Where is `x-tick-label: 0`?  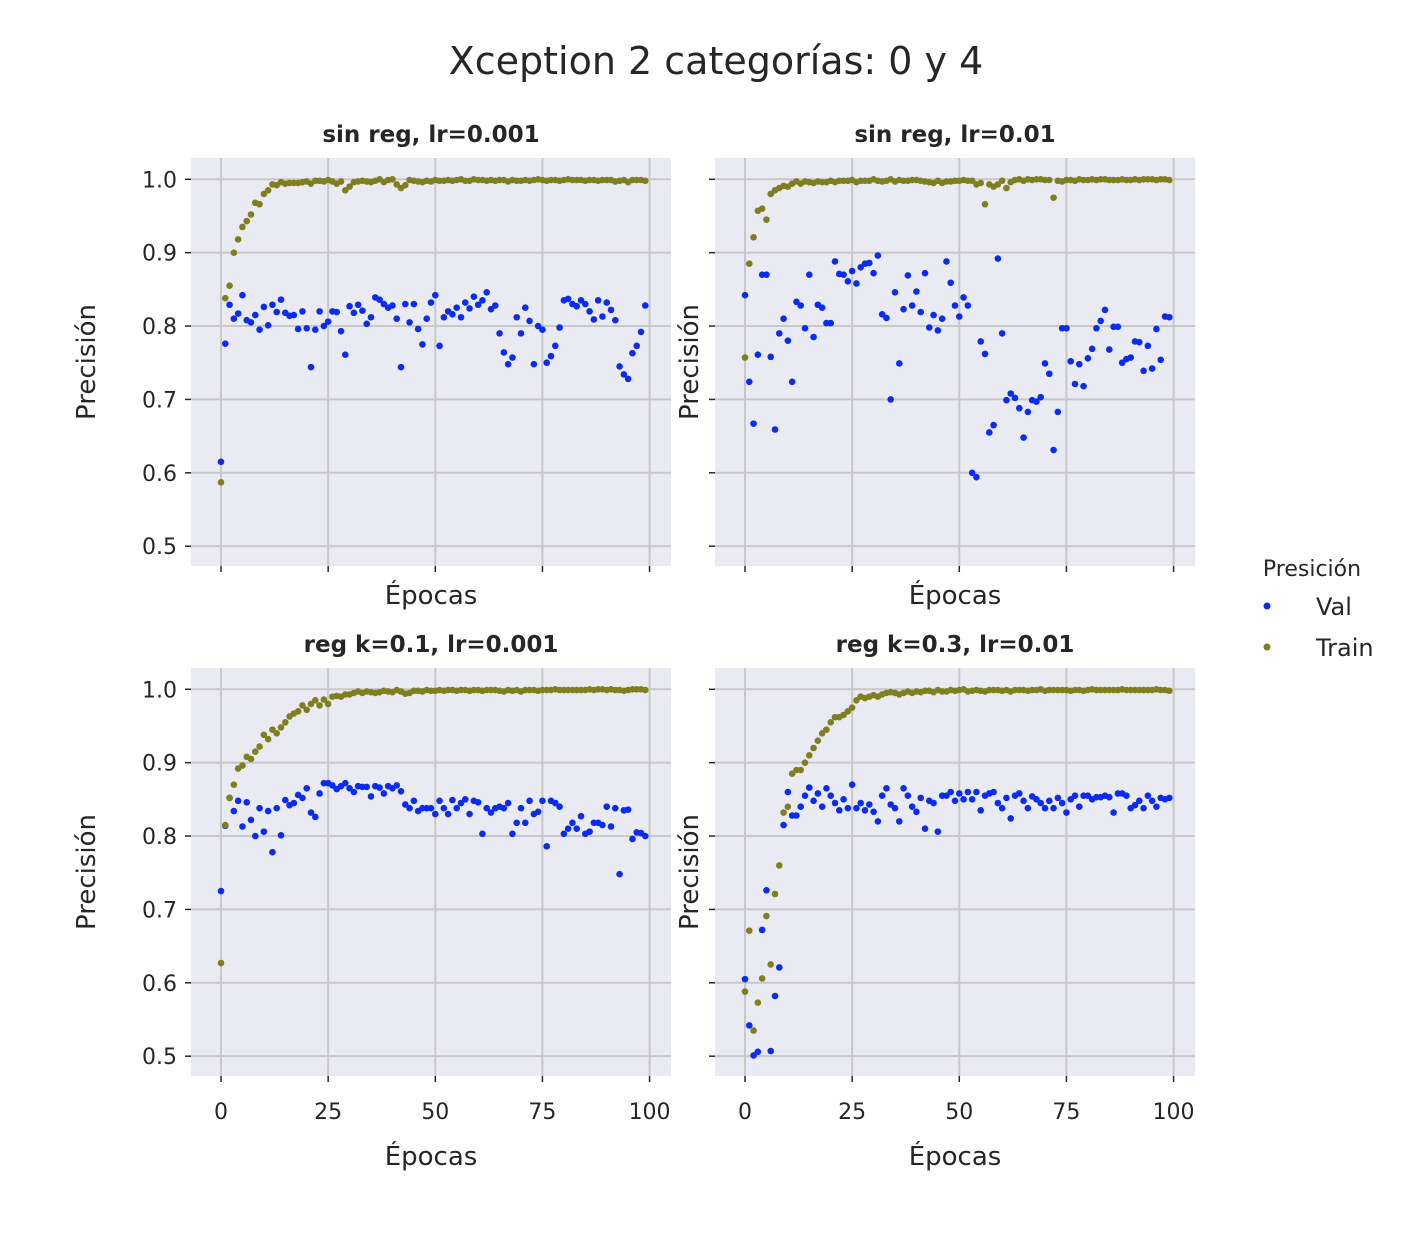
x-tick-label: 0 is located at coordinates (221, 1112).